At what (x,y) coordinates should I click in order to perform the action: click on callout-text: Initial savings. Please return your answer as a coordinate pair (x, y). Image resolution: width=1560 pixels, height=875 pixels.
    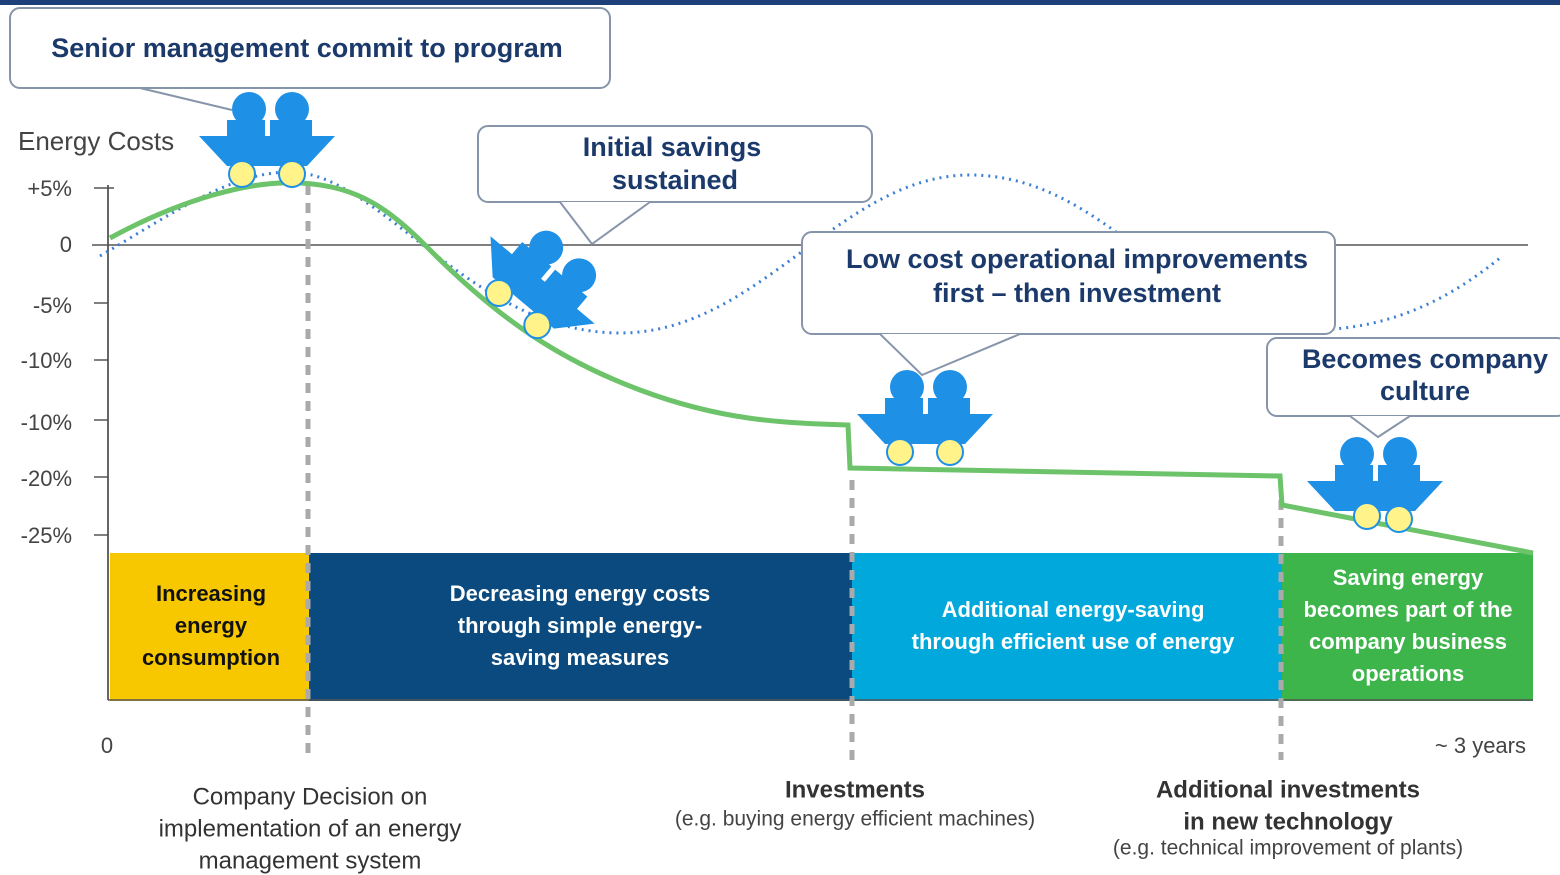
    Looking at the image, I should click on (672, 147).